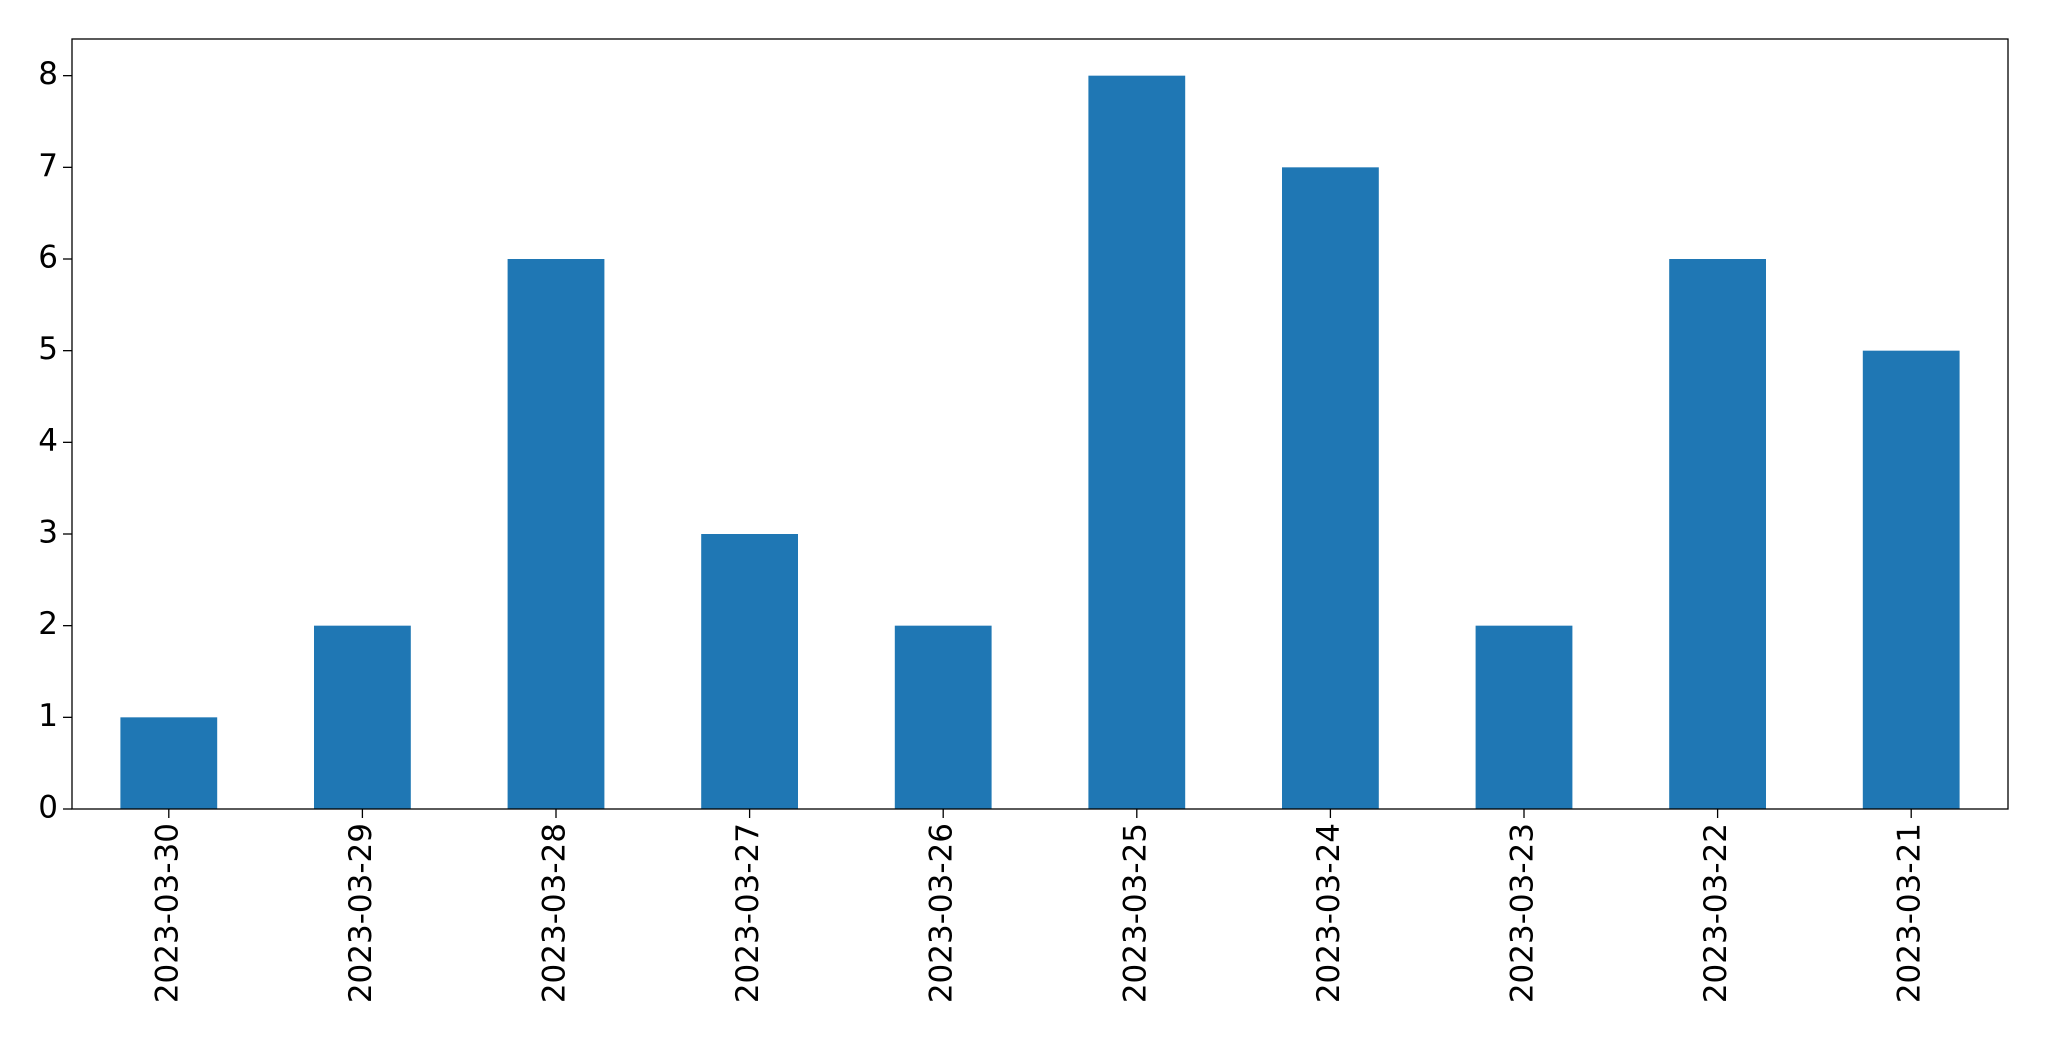 This screenshot has height=1061, width=2049. I want to click on x-tick-label: 2023-03-21, so click(1910, 913).